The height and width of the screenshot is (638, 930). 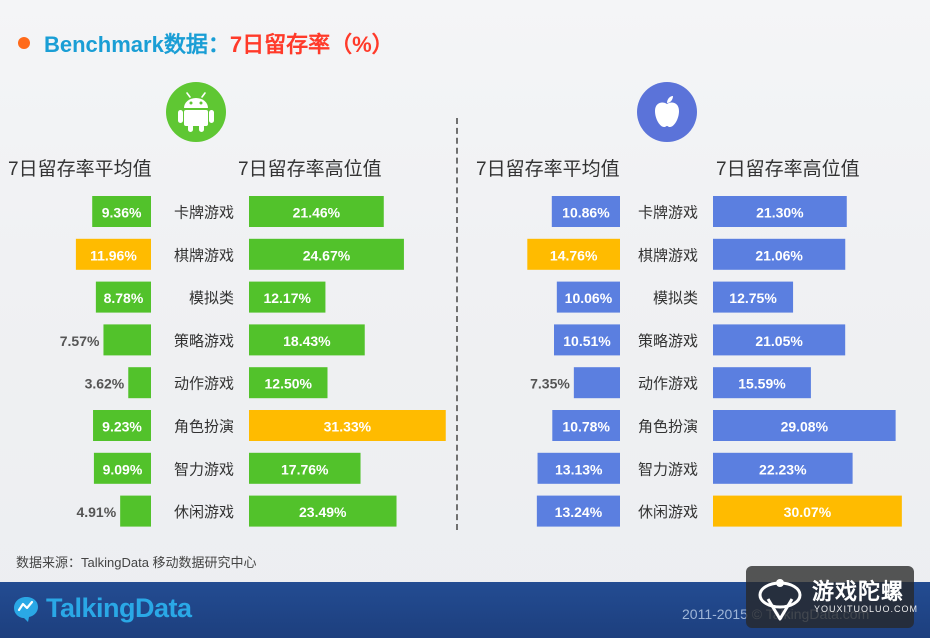 What do you see at coordinates (204, 384) in the screenshot?
I see `android-category-4: 动作游戏` at bounding box center [204, 384].